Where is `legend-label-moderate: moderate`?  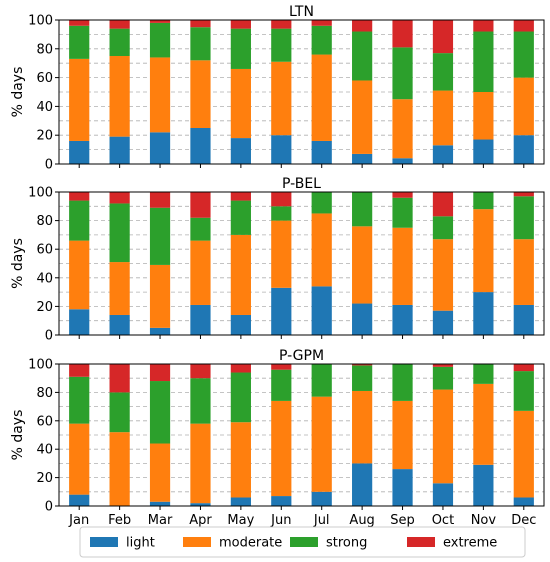
legend-label-moderate: moderate is located at coordinates (250, 543).